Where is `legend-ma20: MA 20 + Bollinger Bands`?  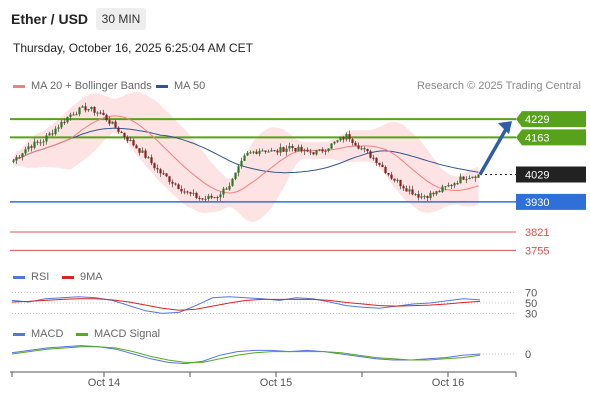
legend-ma20: MA 20 + Bollinger Bands is located at coordinates (82, 86).